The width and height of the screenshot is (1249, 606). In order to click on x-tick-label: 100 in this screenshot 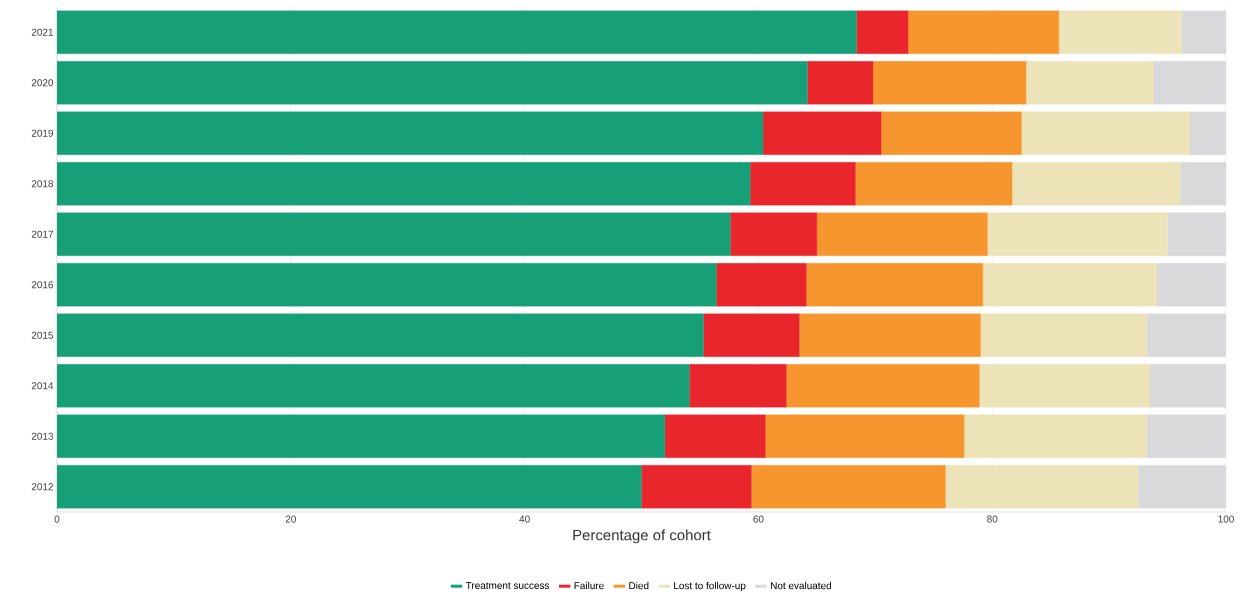, I will do `click(1226, 519)`.